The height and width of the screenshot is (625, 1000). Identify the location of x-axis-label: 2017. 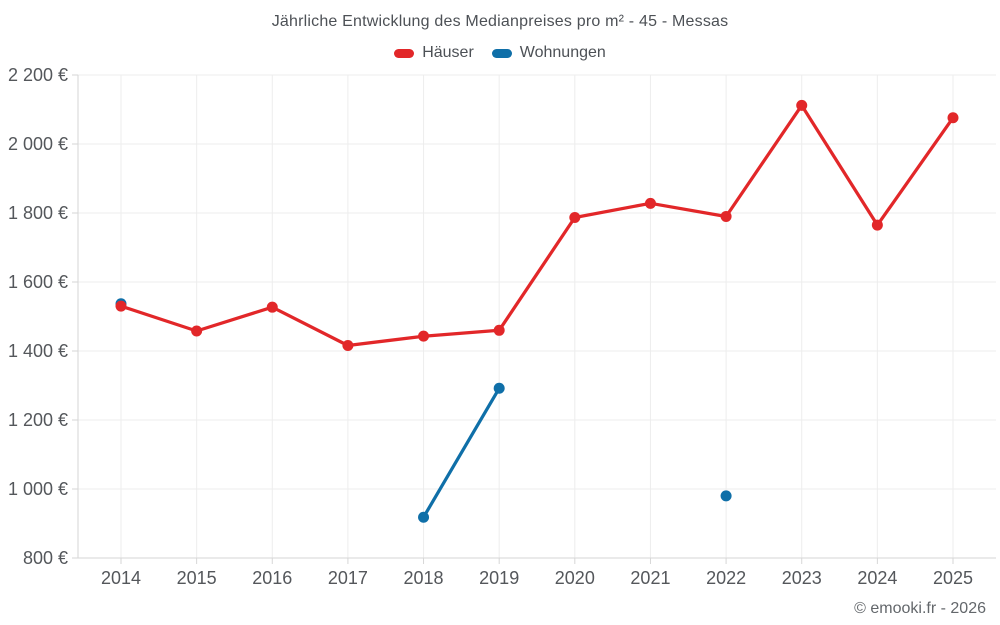
(348, 578).